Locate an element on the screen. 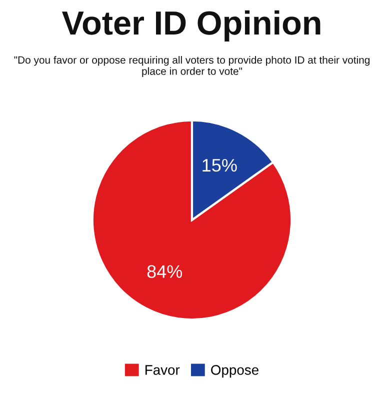 The image size is (384, 415). data-label: 15% is located at coordinates (219, 165).